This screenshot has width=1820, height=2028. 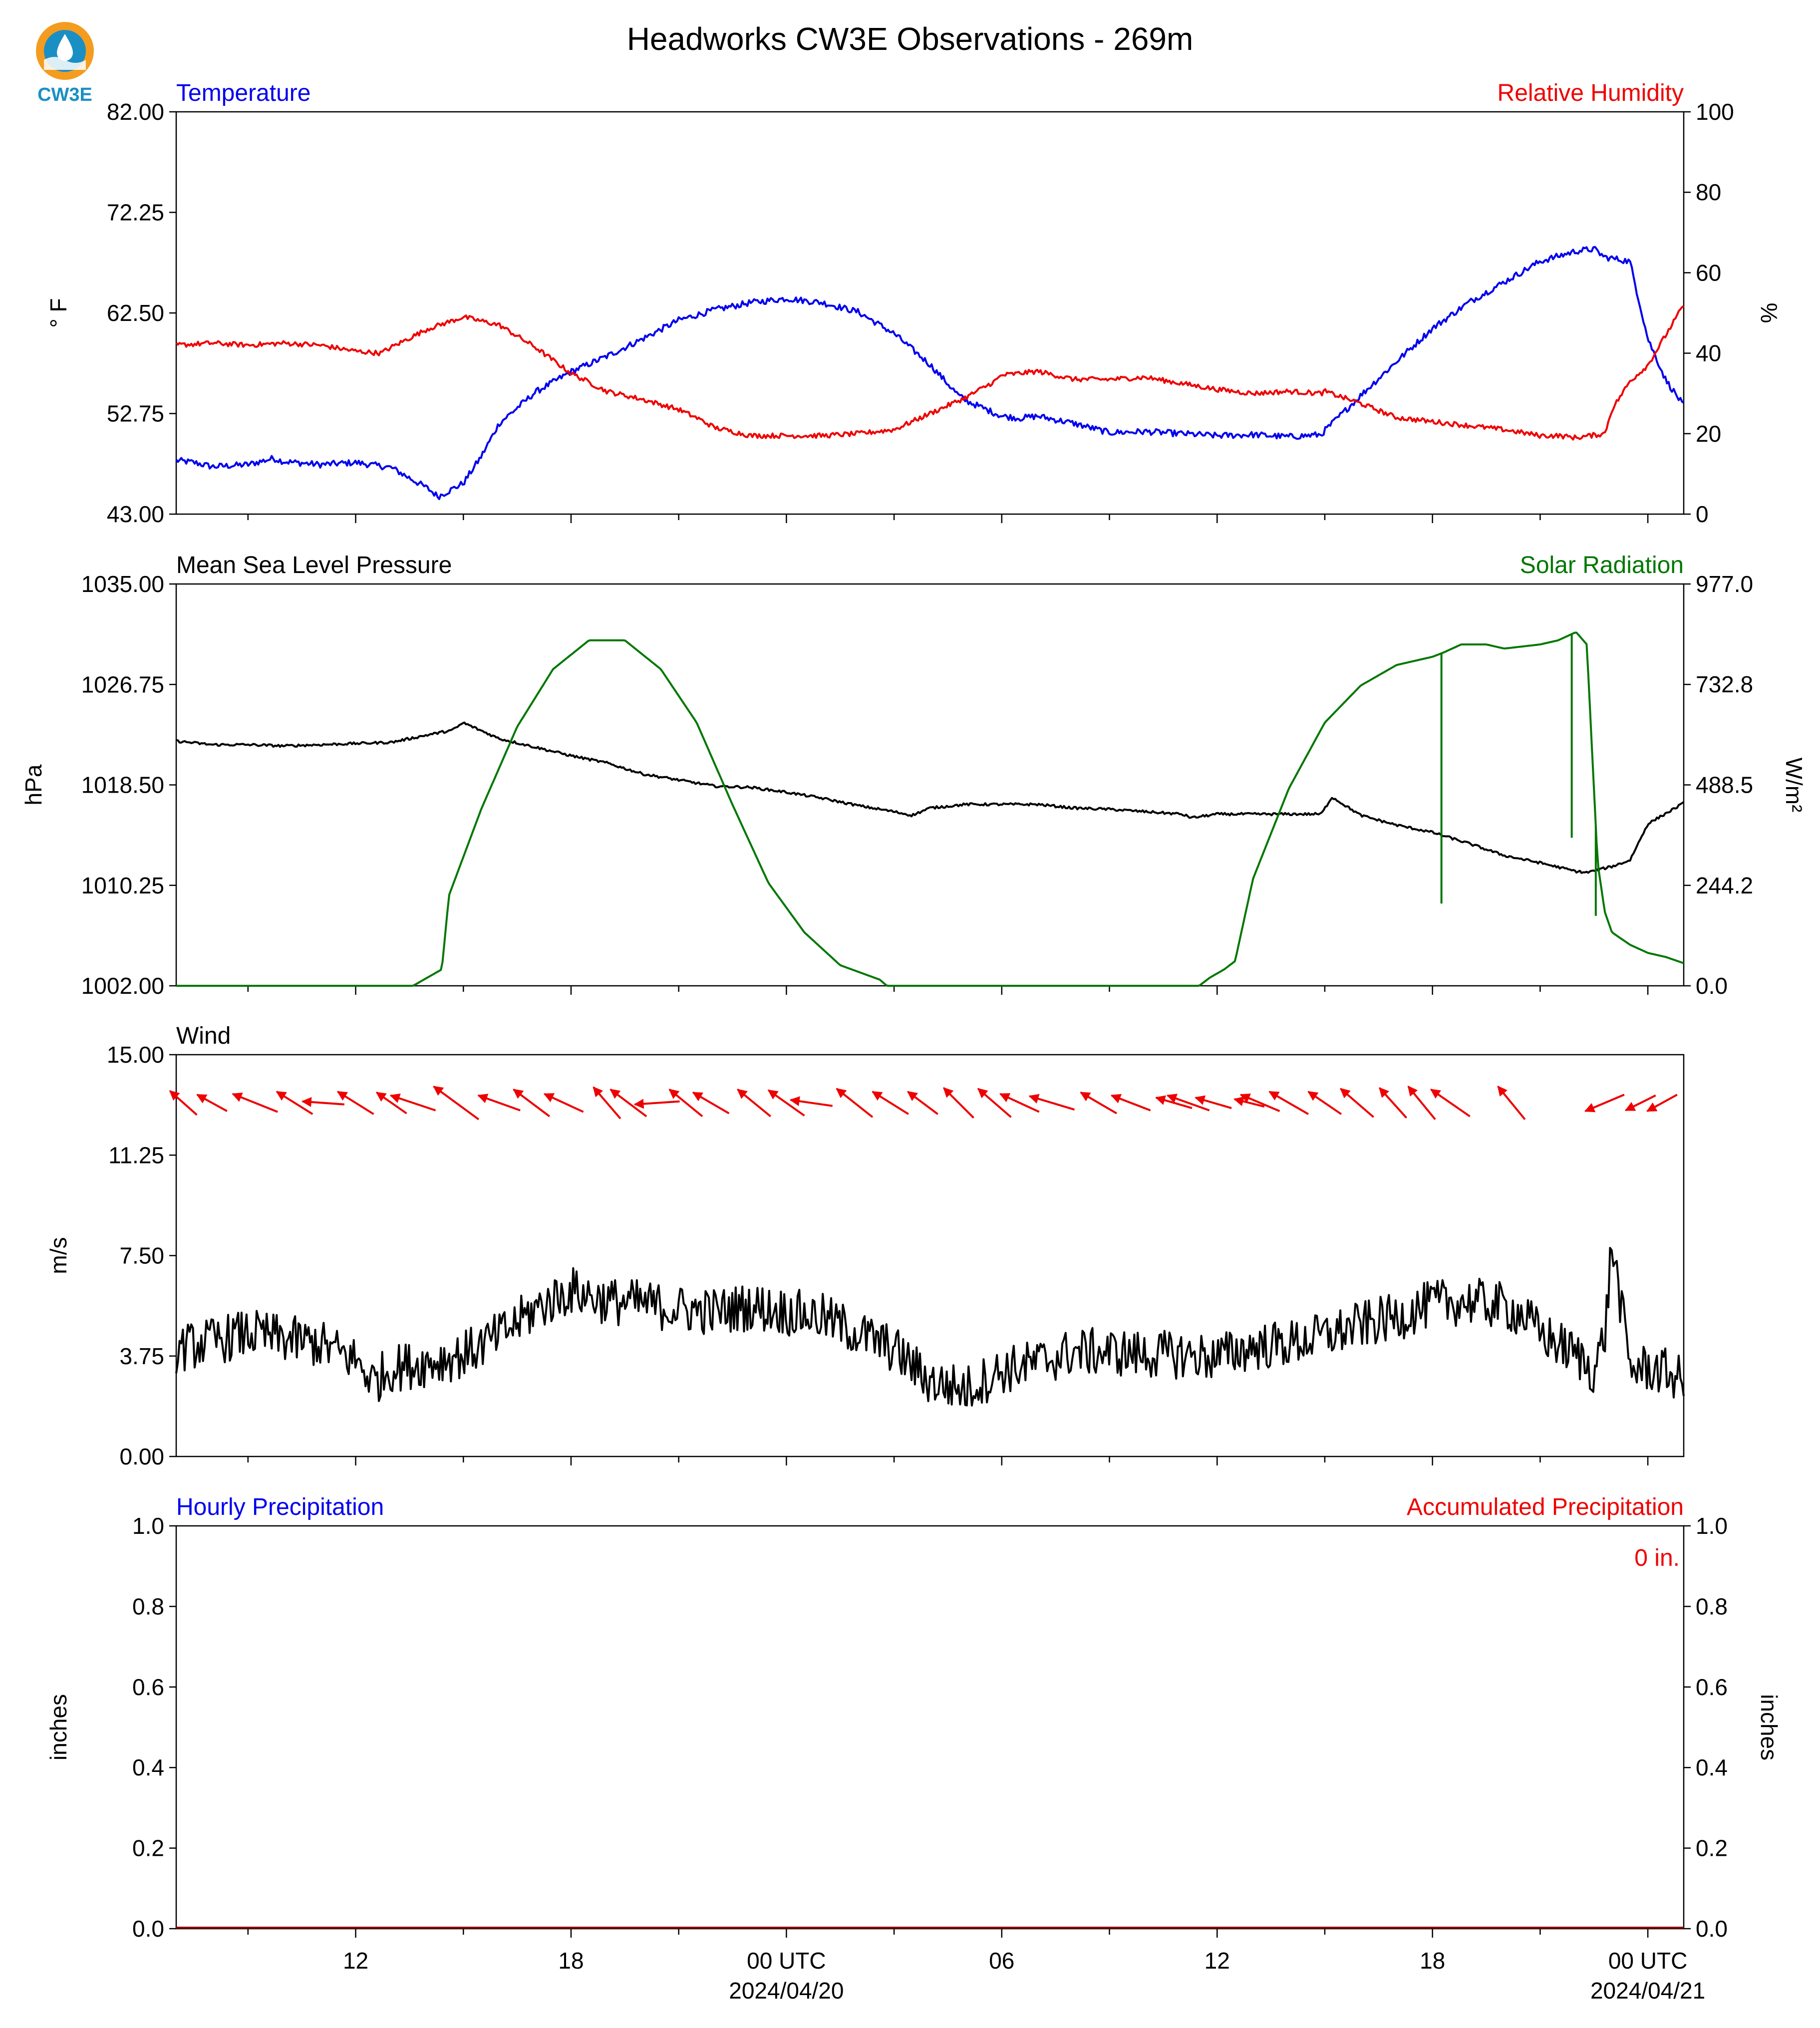 I want to click on y-axis-label-right: W/m², so click(x=1794, y=785).